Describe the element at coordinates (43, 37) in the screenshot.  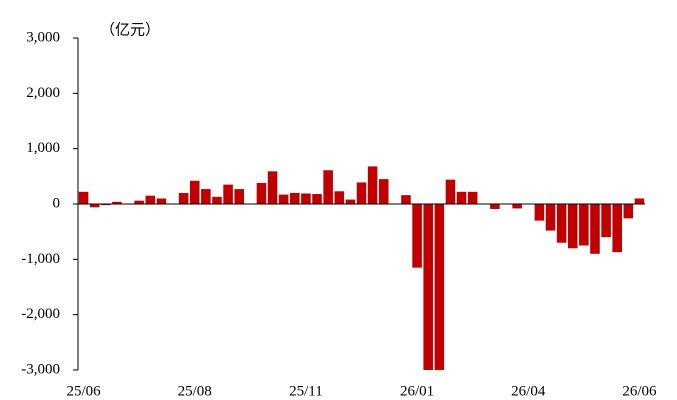
I see `y-tick-label: 3,000` at that location.